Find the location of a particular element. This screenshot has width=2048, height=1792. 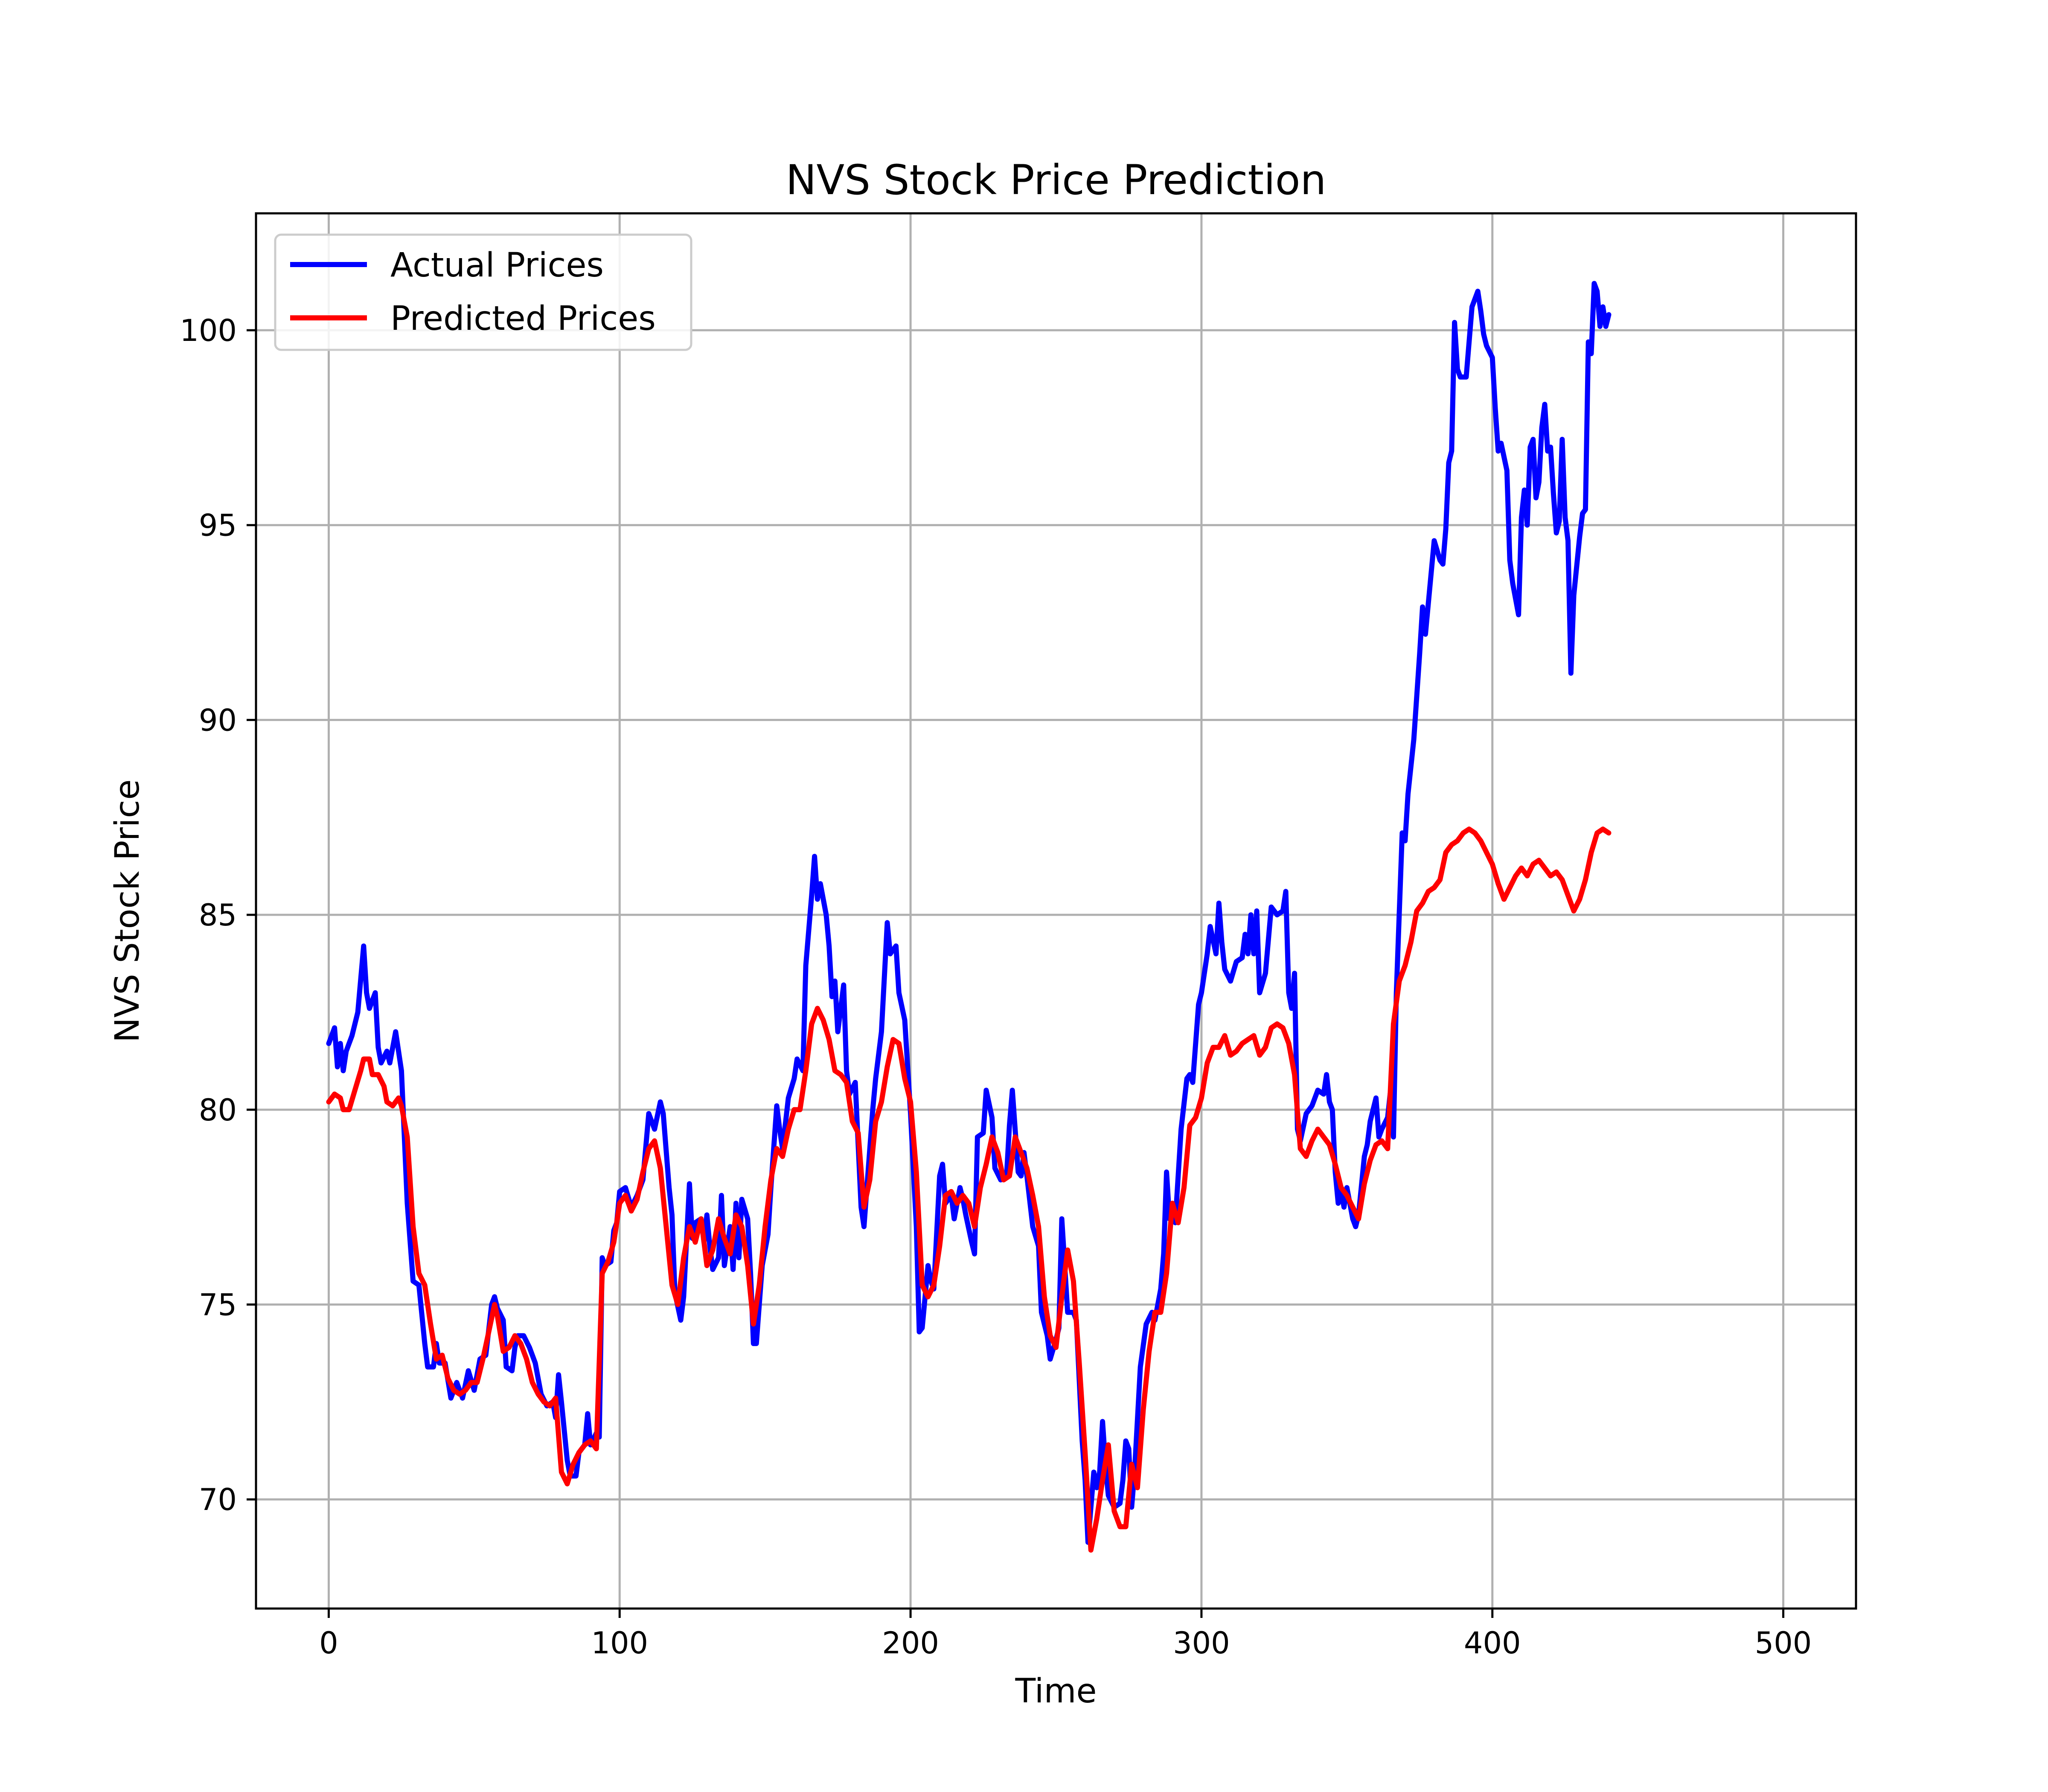

x-tick-label: 500 is located at coordinates (1784, 1643).